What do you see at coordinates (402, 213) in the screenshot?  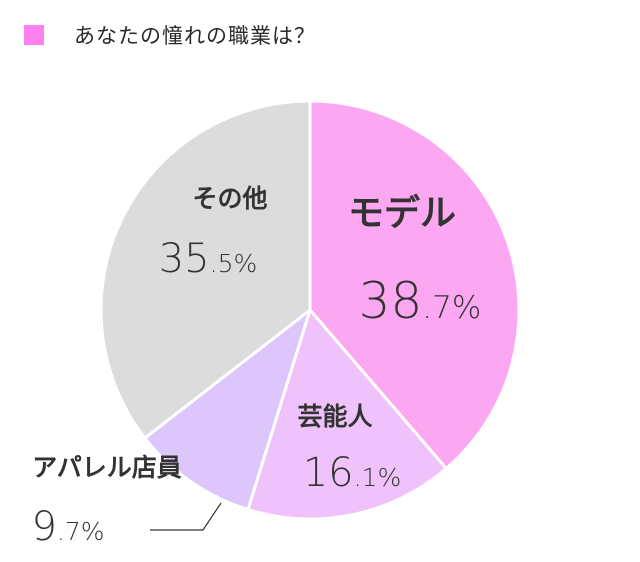 I see `slice-label-0: モデル` at bounding box center [402, 213].